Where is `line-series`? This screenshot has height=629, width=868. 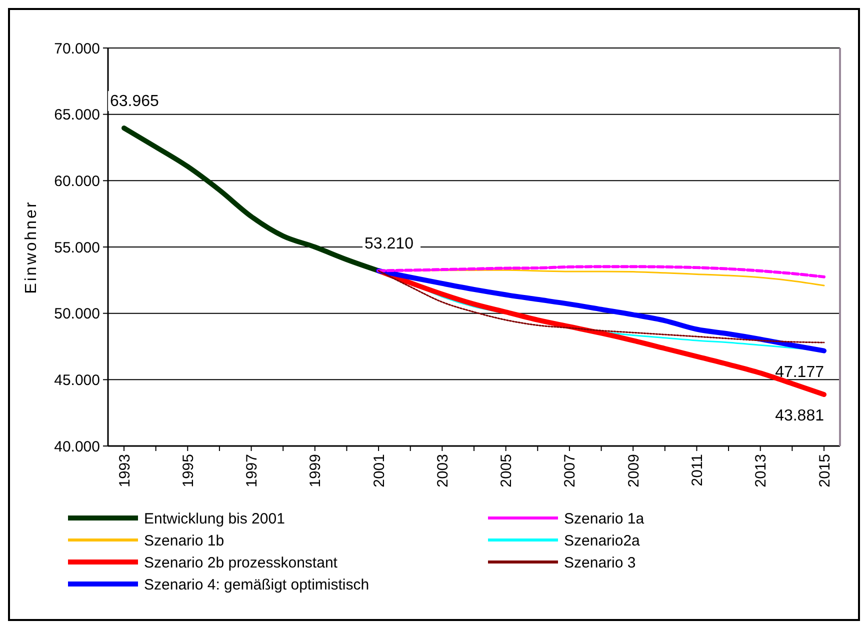 line-series is located at coordinates (601, 271).